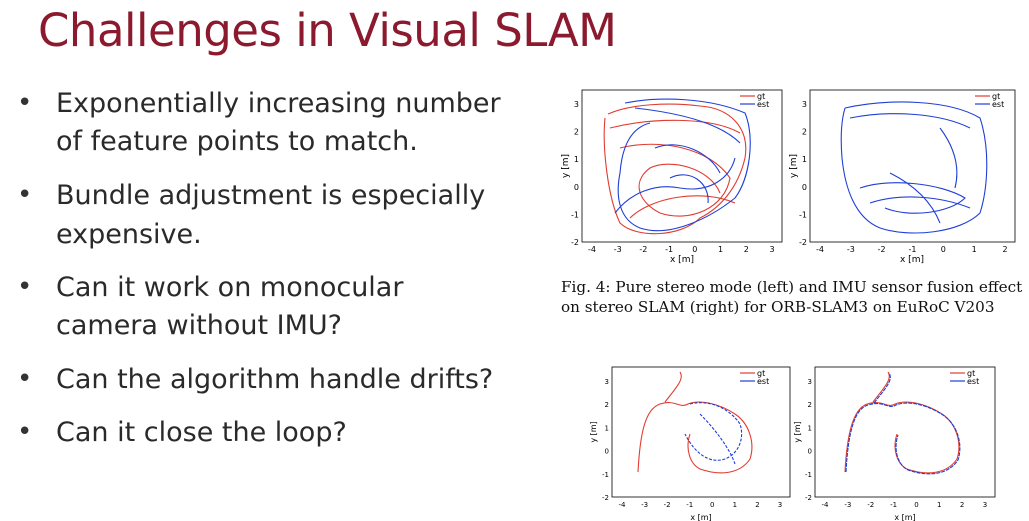 The height and width of the screenshot is (521, 1029). I want to click on x-ticks: -4 -3 -2 -1 0 1 2, so click(912, 249).